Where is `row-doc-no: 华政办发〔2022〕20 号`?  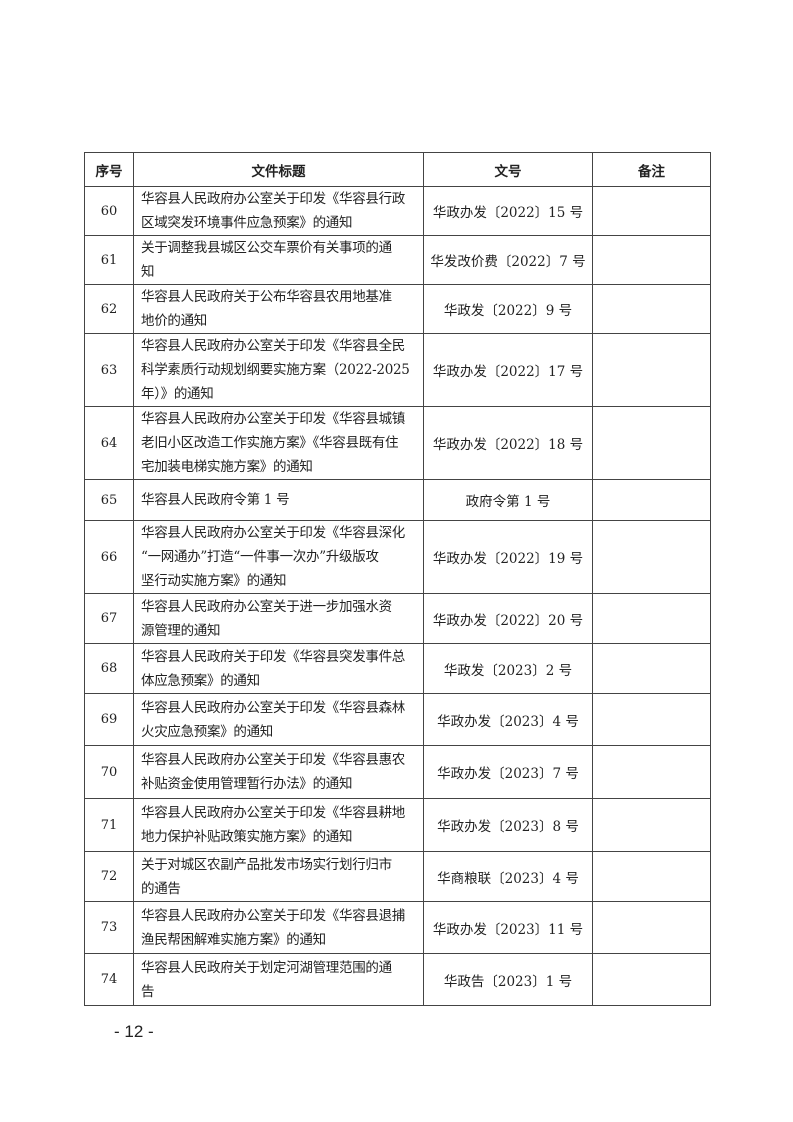
row-doc-no: 华政办发〔2022〕20 号 is located at coordinates (508, 618).